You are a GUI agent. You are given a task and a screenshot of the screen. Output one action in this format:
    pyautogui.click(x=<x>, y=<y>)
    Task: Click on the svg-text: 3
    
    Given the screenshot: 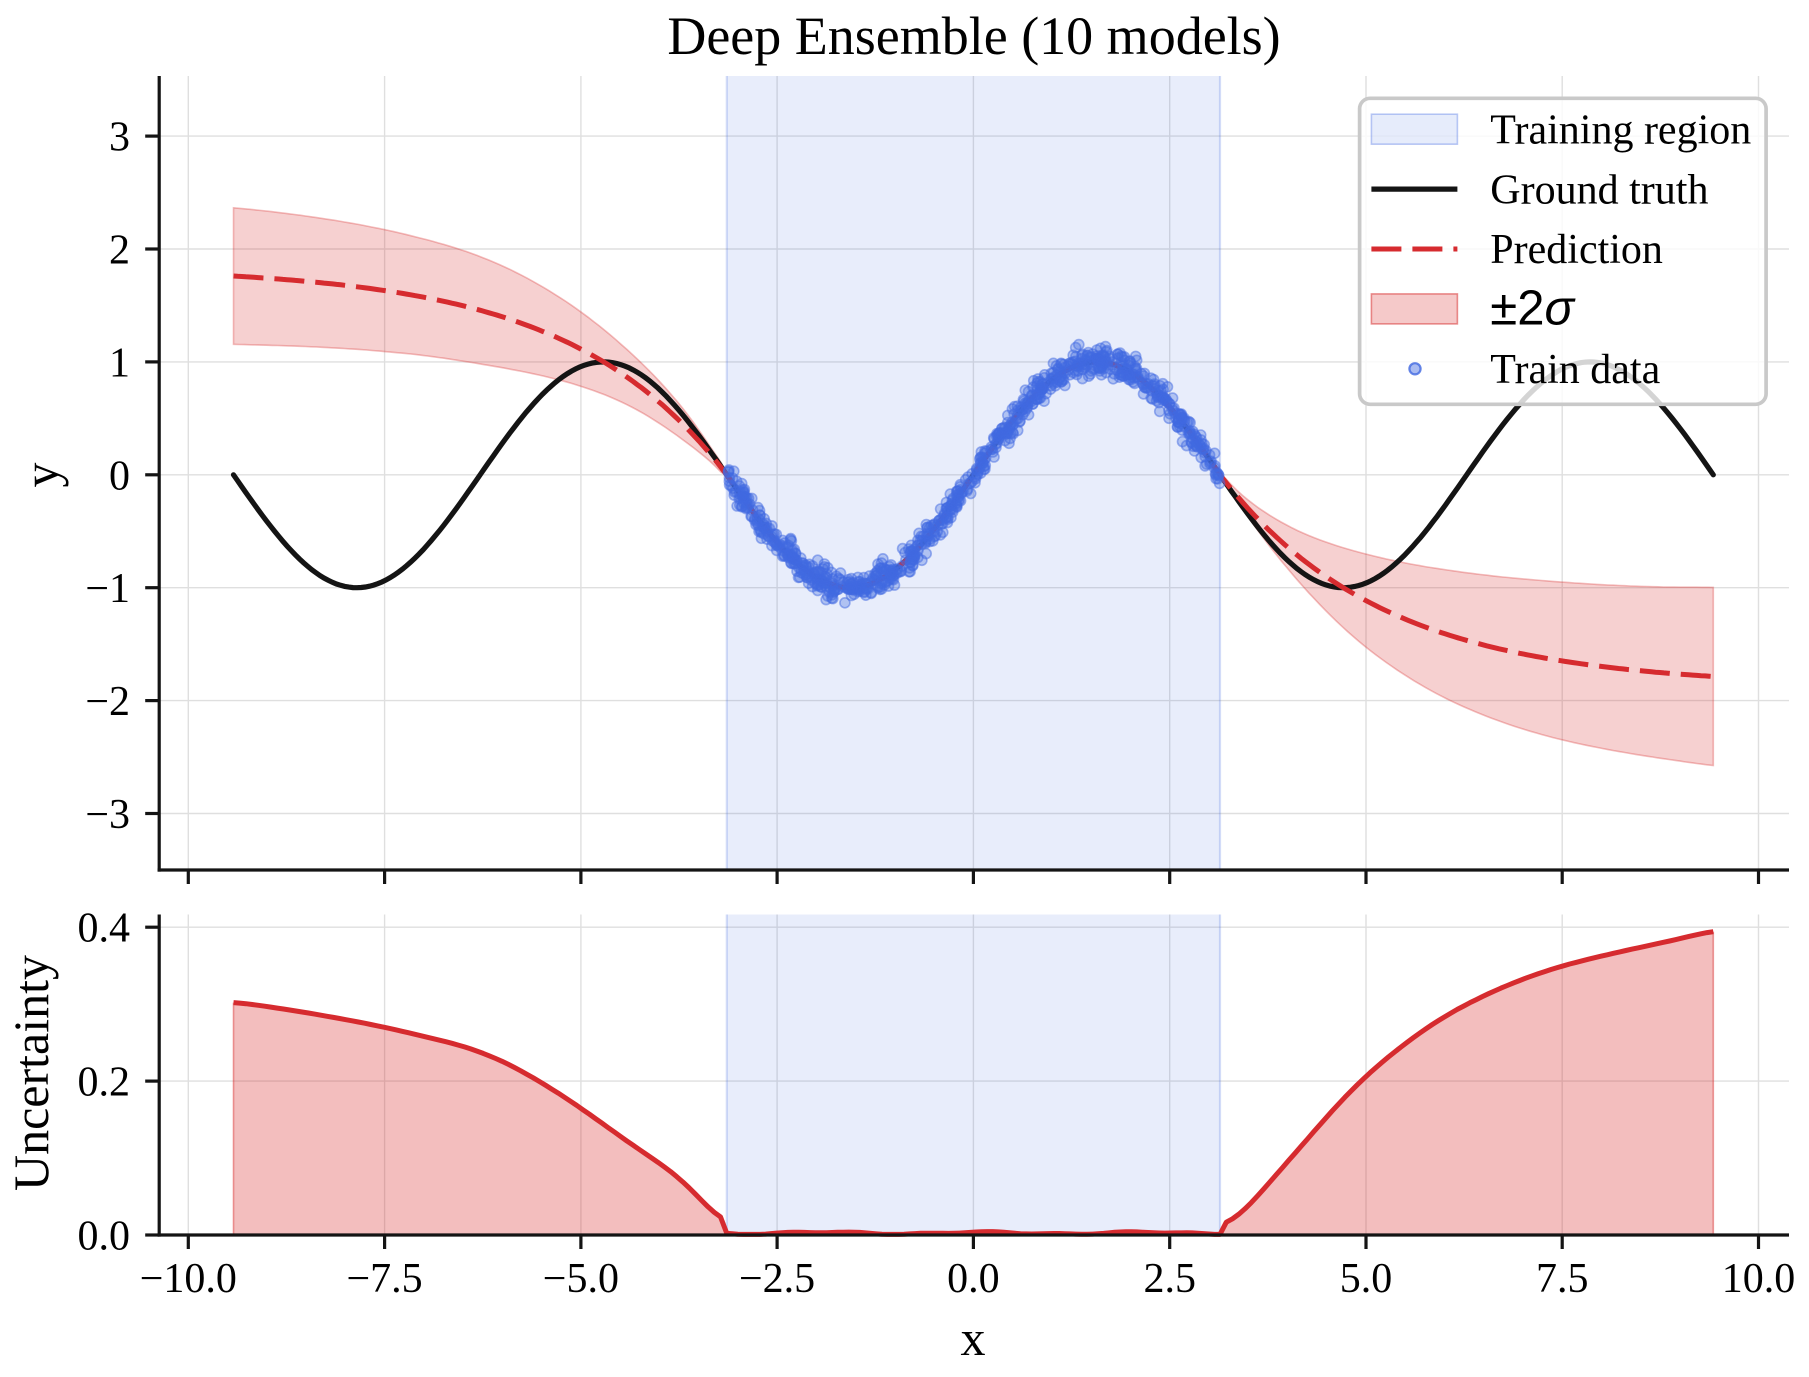 What is the action you would take?
    pyautogui.click(x=119, y=138)
    